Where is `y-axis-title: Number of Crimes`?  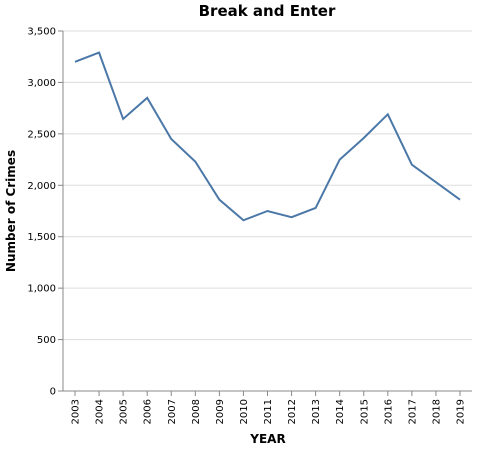 y-axis-title: Number of Crimes is located at coordinates (11, 211).